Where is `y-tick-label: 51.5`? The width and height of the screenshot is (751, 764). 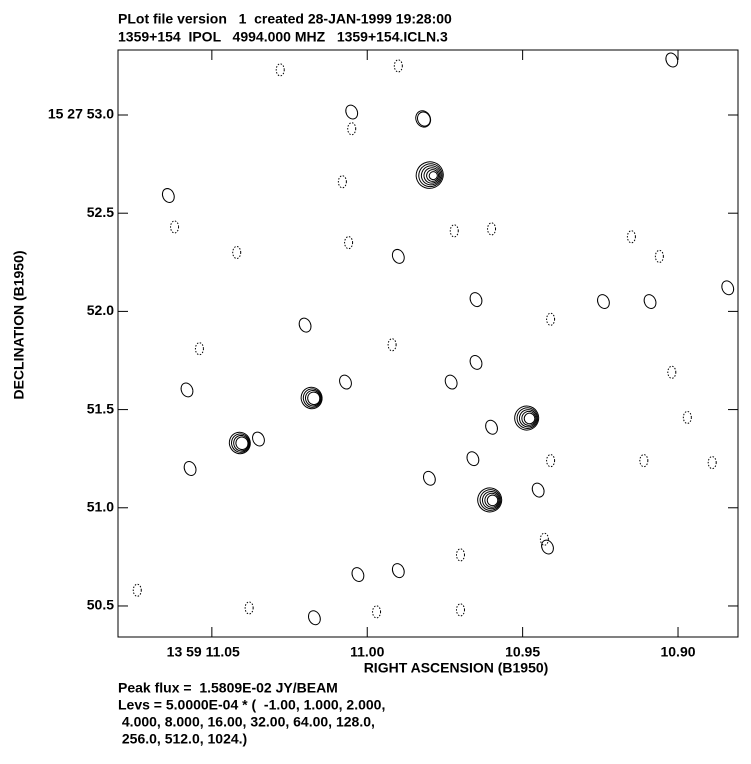
y-tick-label: 51.5 is located at coordinates (100, 408).